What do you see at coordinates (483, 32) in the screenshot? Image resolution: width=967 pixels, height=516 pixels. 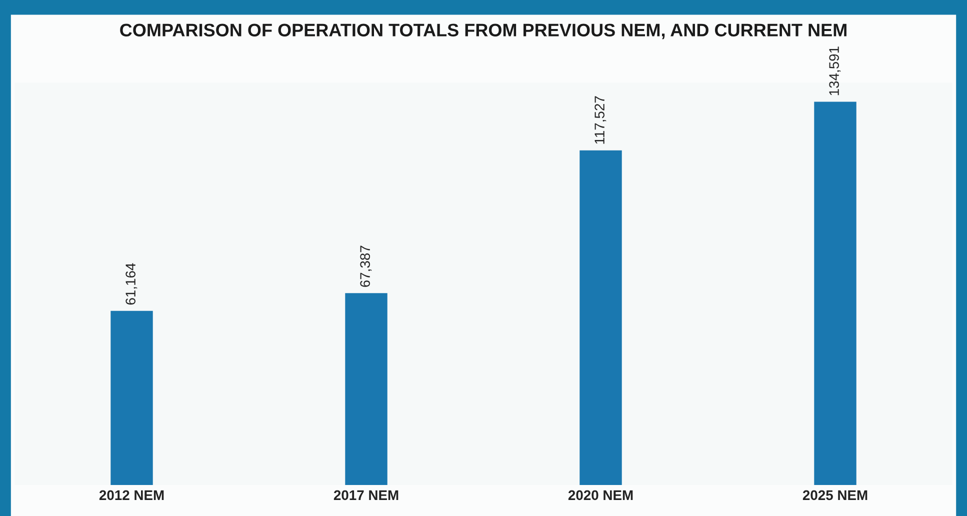 I see `chart-title: COMPARISON OF OPERATION TOTALS FROM PREVIOUS NEM, AND CURRENT NEM` at bounding box center [483, 32].